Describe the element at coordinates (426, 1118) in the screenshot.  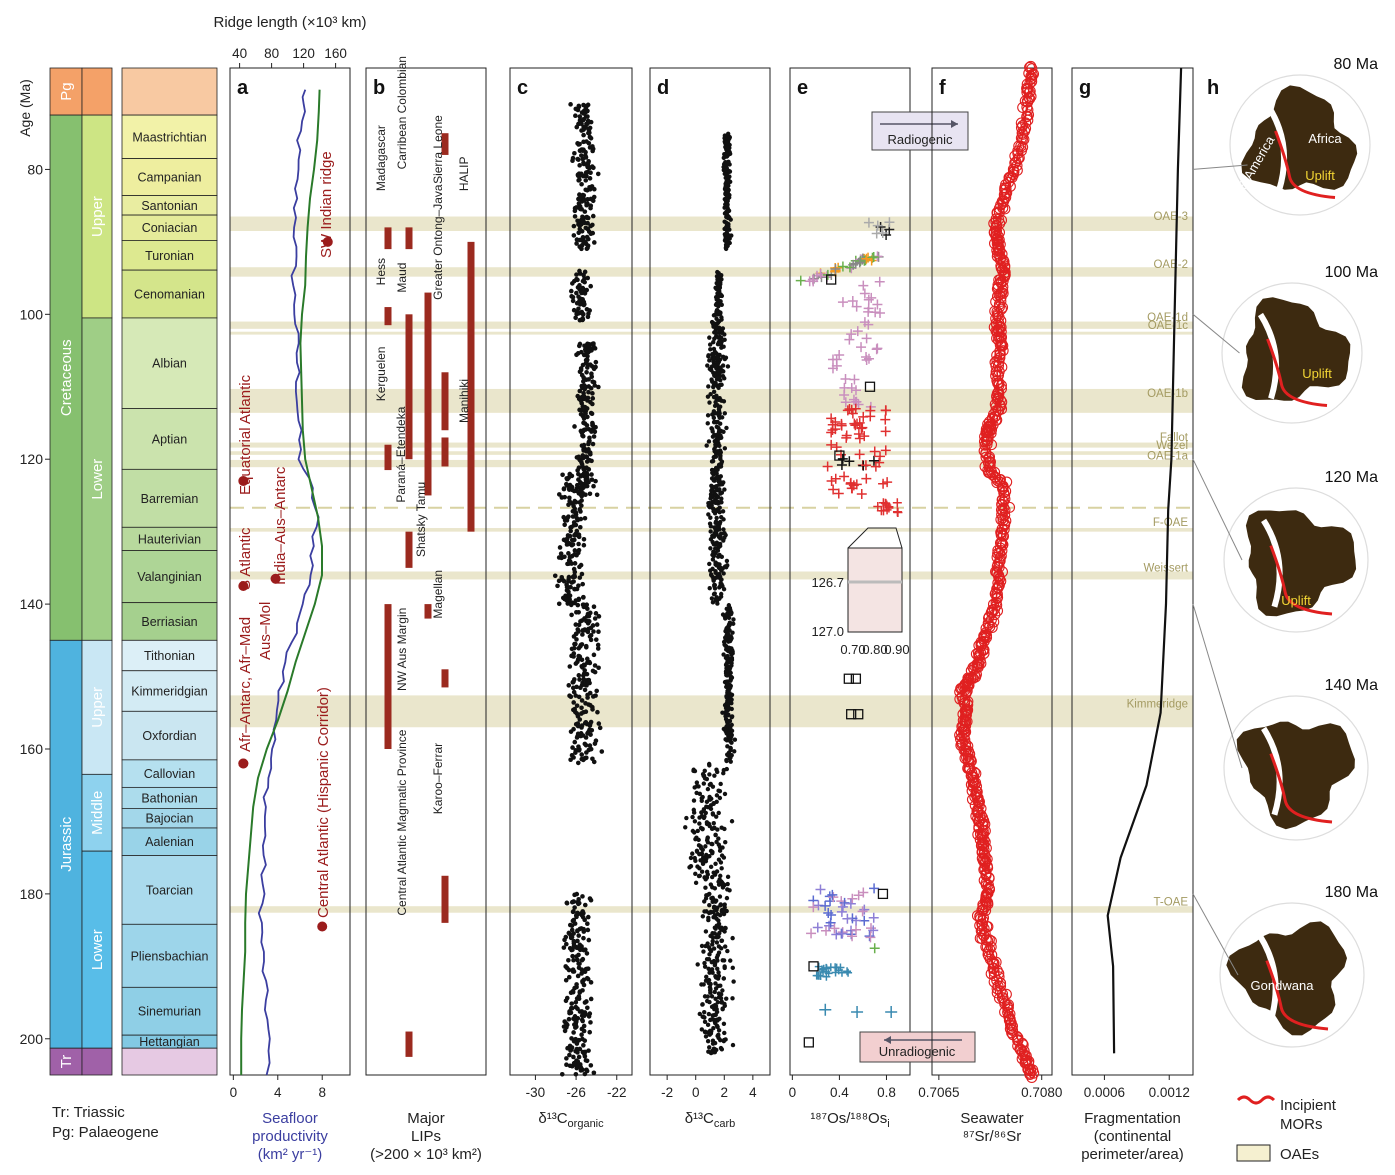
I see `x-axis-title: Major` at that location.